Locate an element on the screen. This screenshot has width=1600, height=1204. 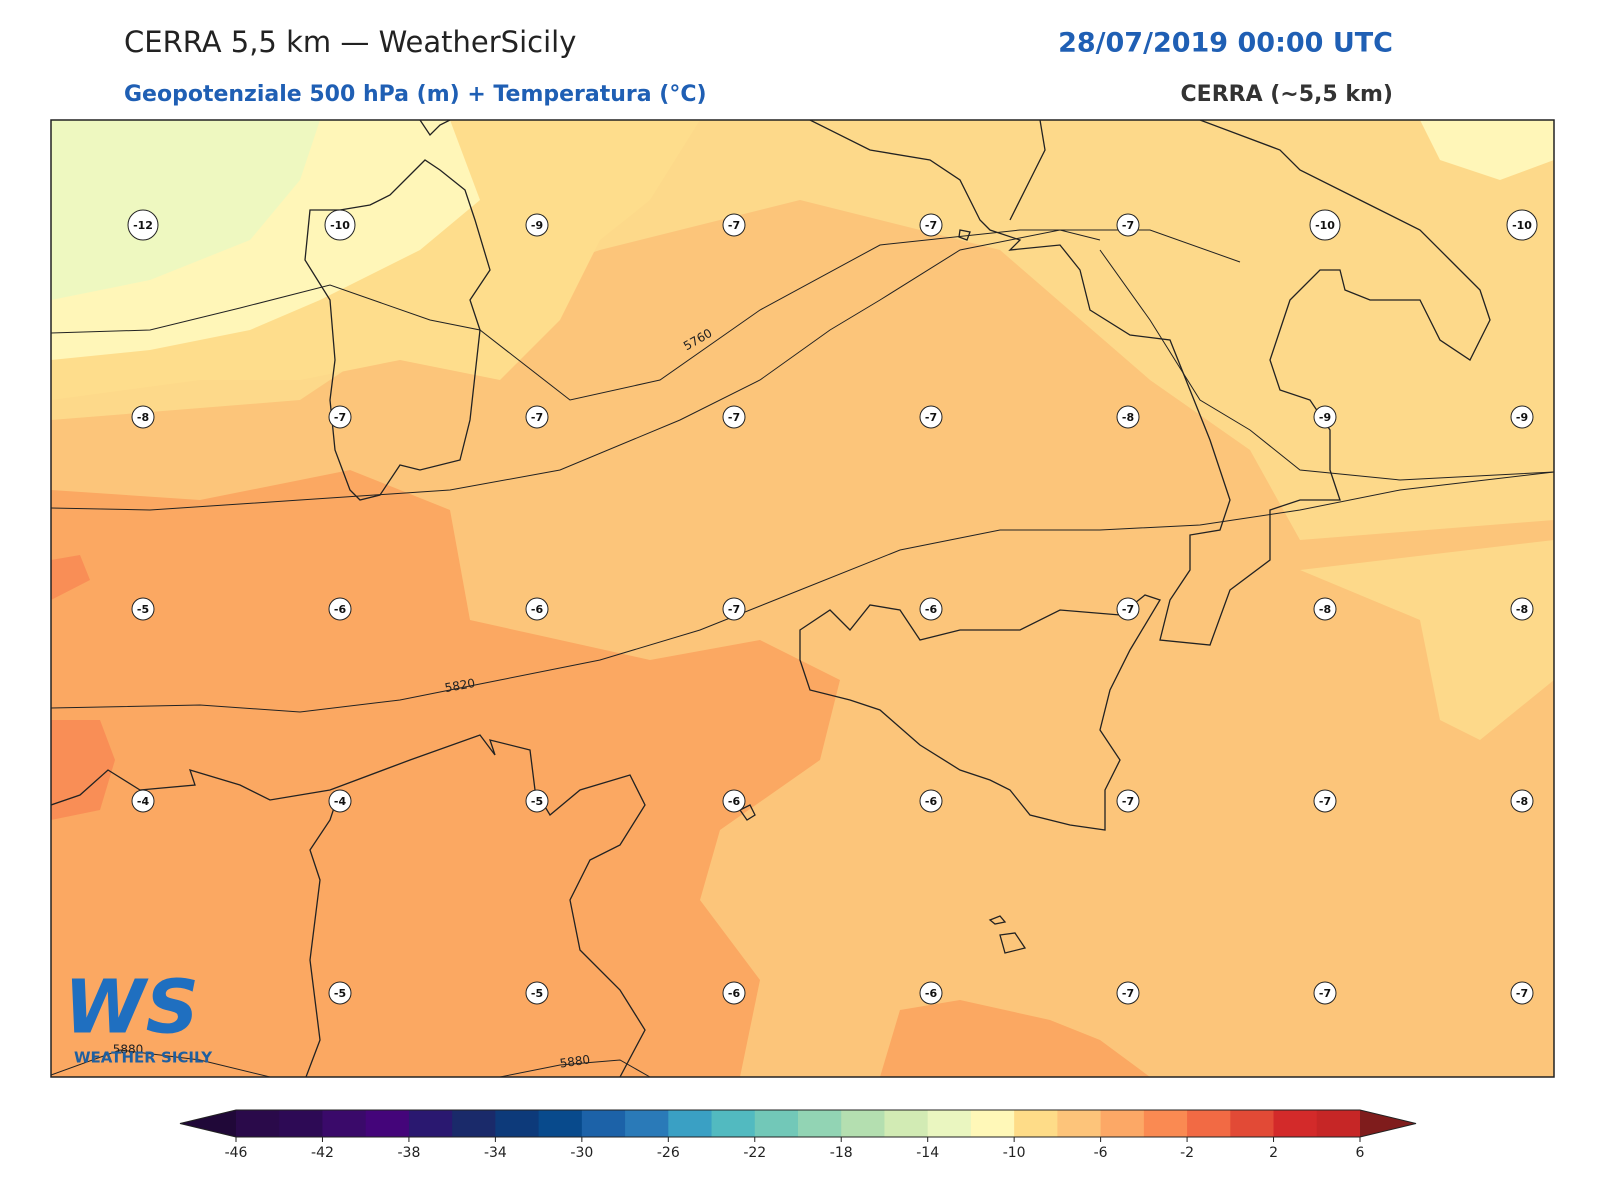
colorbar-tick-label: -14 is located at coordinates (927, 1153).